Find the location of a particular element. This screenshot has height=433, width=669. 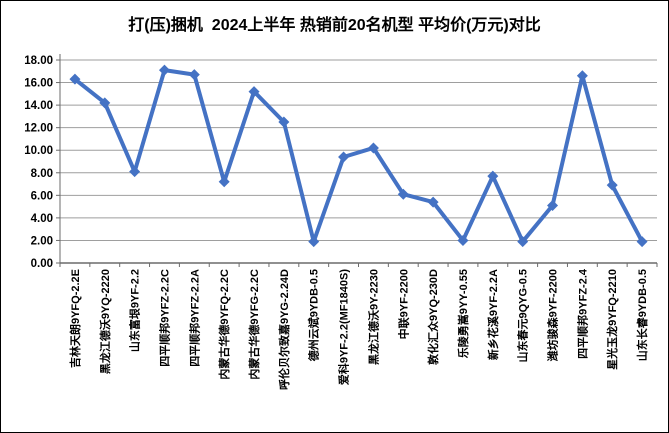

chart-title: 打(压)捆机 2024上半年 热销前20名机型 平均价(万元)对比 is located at coordinates (334, 25).